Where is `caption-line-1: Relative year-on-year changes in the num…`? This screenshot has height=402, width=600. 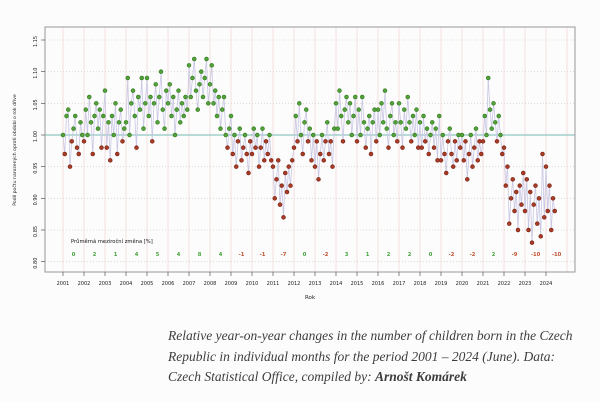 caption-line-1: Relative year-on-year changes in the num… is located at coordinates (370, 335).